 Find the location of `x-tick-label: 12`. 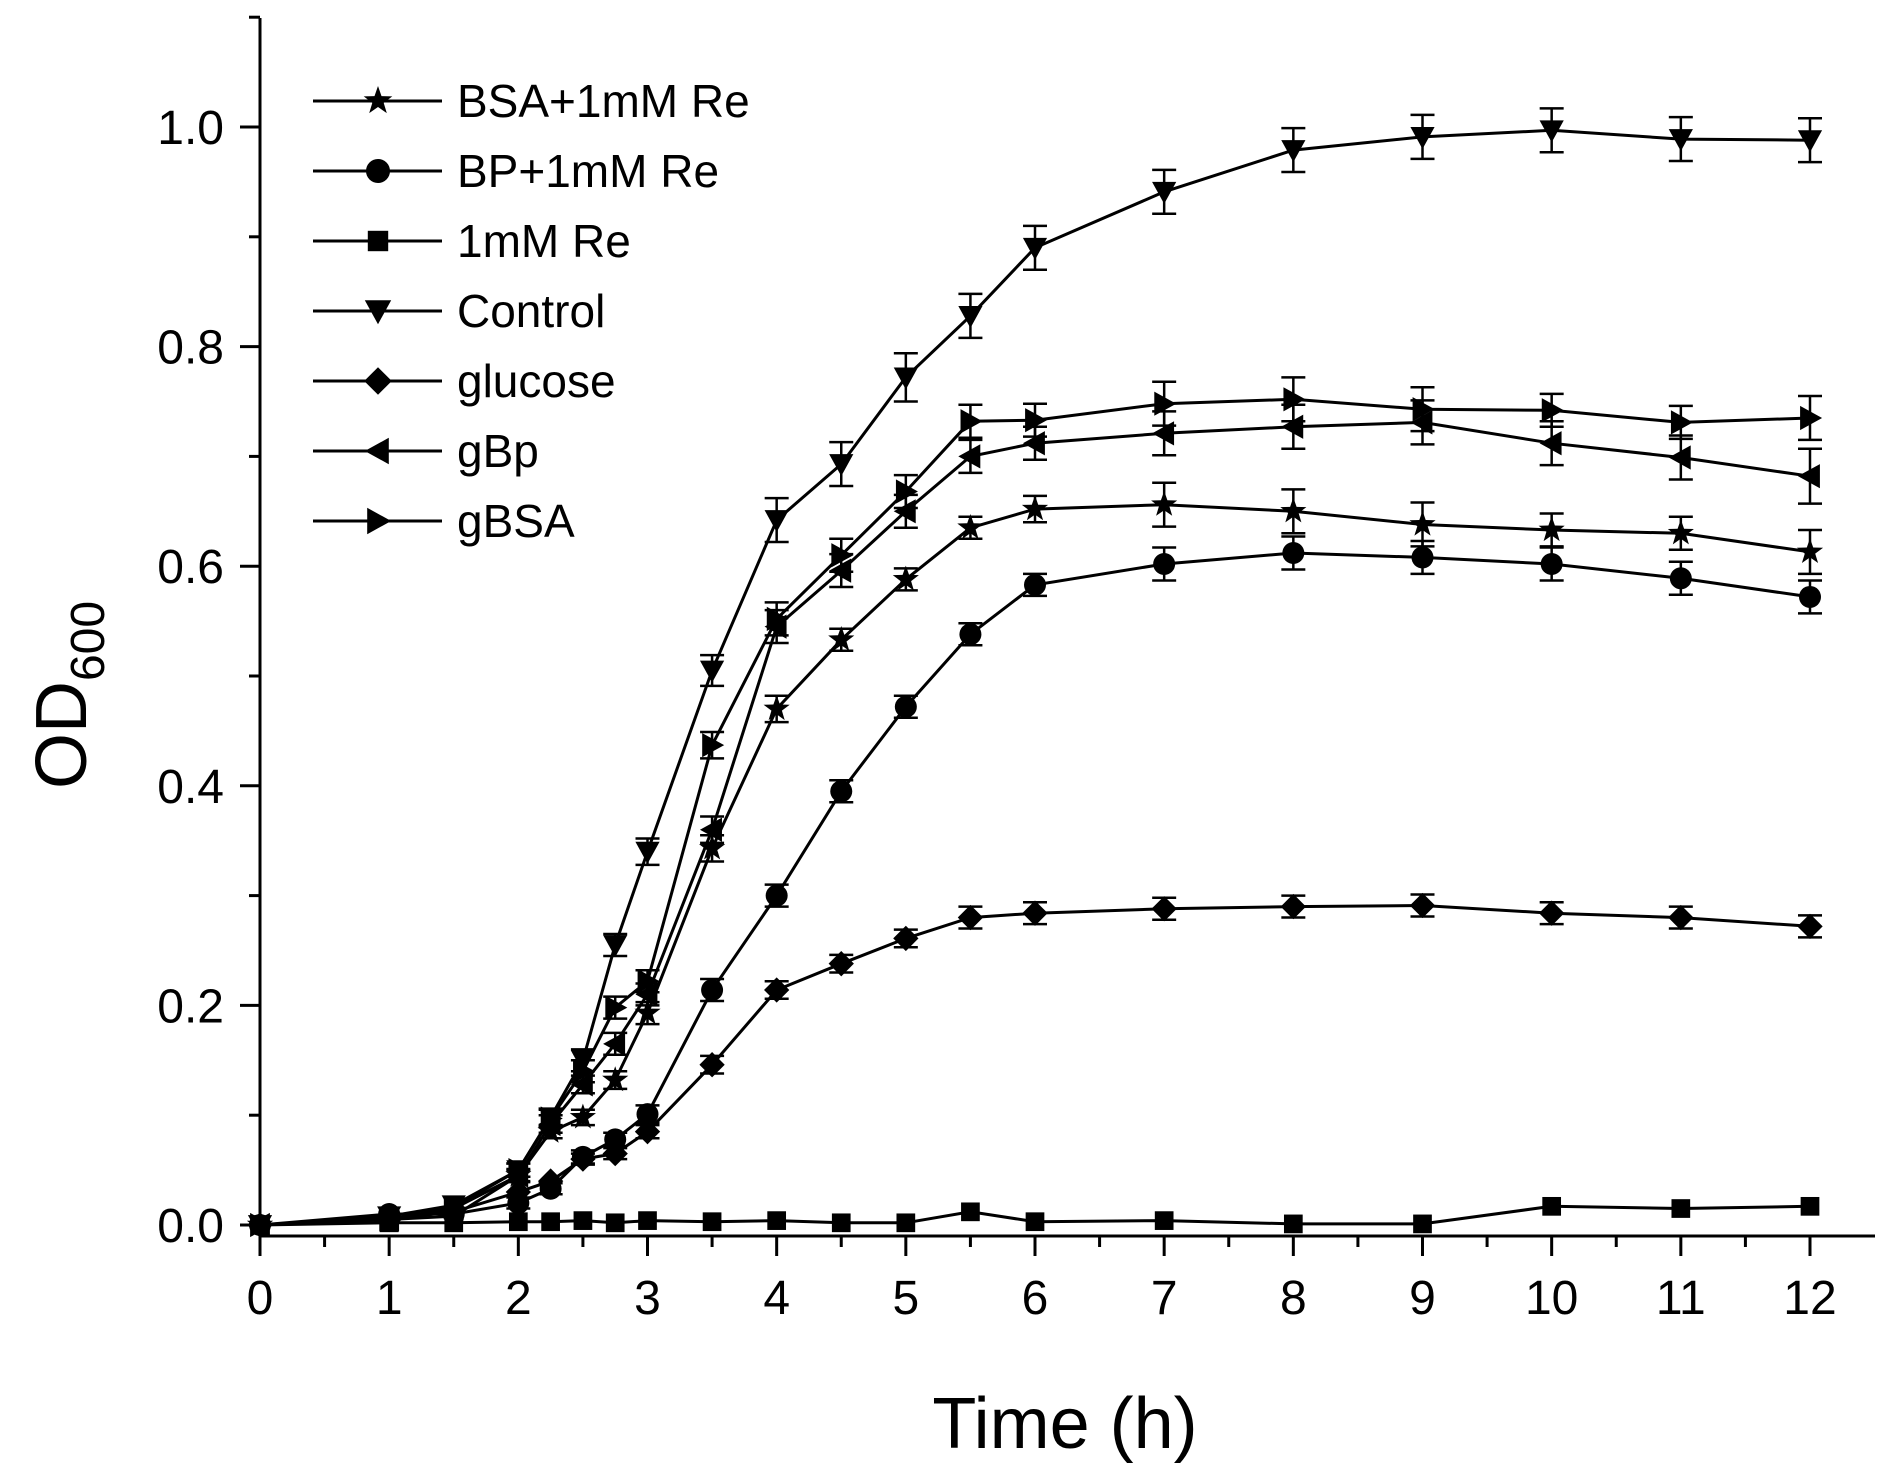

x-tick-label: 12 is located at coordinates (1809, 1298).